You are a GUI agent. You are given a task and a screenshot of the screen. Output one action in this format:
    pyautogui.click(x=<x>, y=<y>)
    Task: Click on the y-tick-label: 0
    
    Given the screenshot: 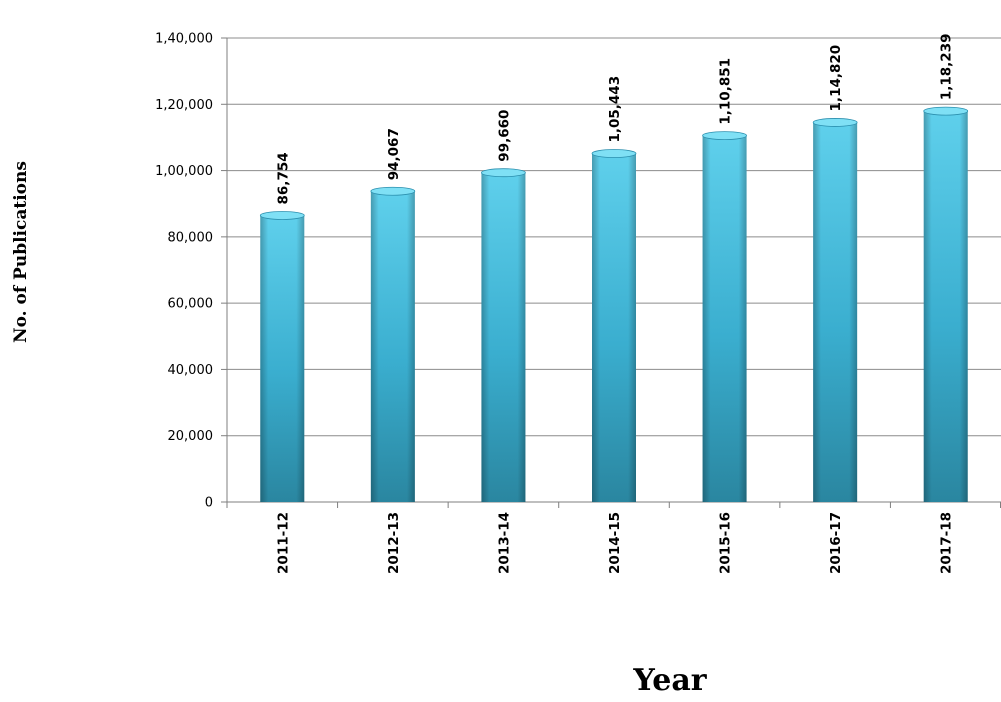 What is the action you would take?
    pyautogui.click(x=209, y=503)
    